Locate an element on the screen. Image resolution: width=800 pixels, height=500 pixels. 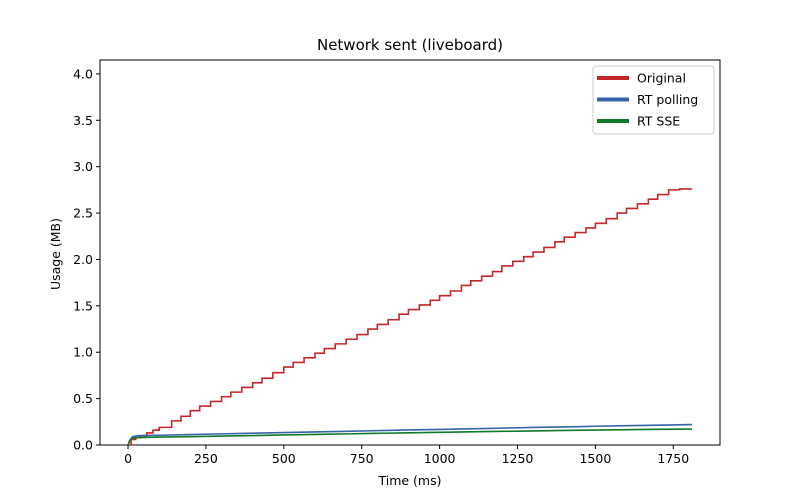
y-tick-label: 1.5 is located at coordinates (83, 305).